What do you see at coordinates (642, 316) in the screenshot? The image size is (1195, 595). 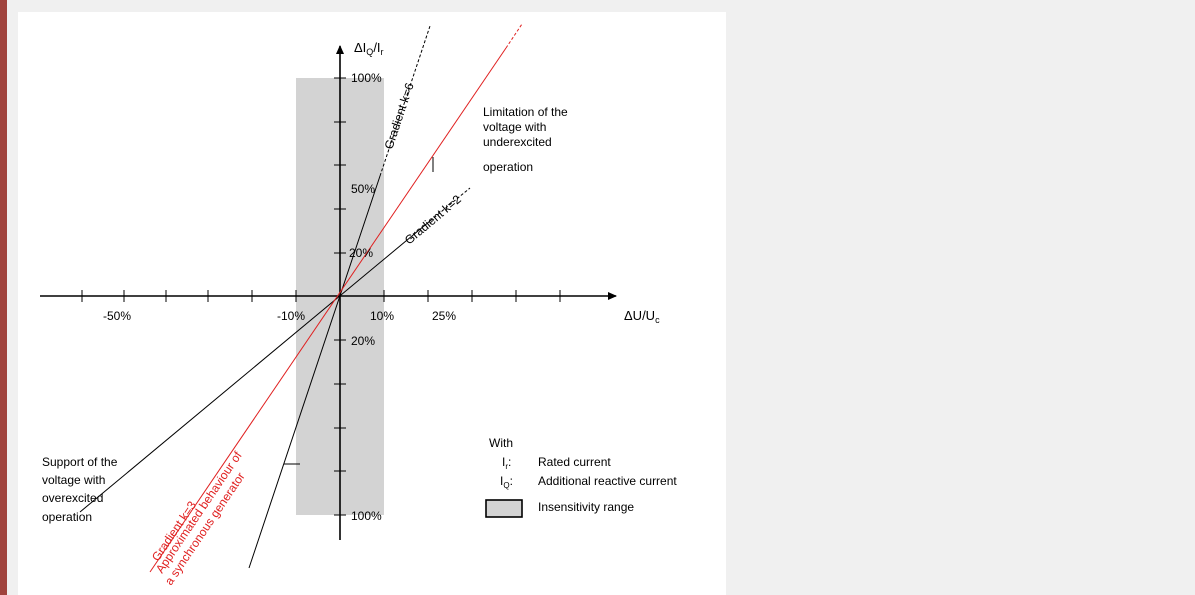 I see `x-axis-label: ΔU/Uc` at bounding box center [642, 316].